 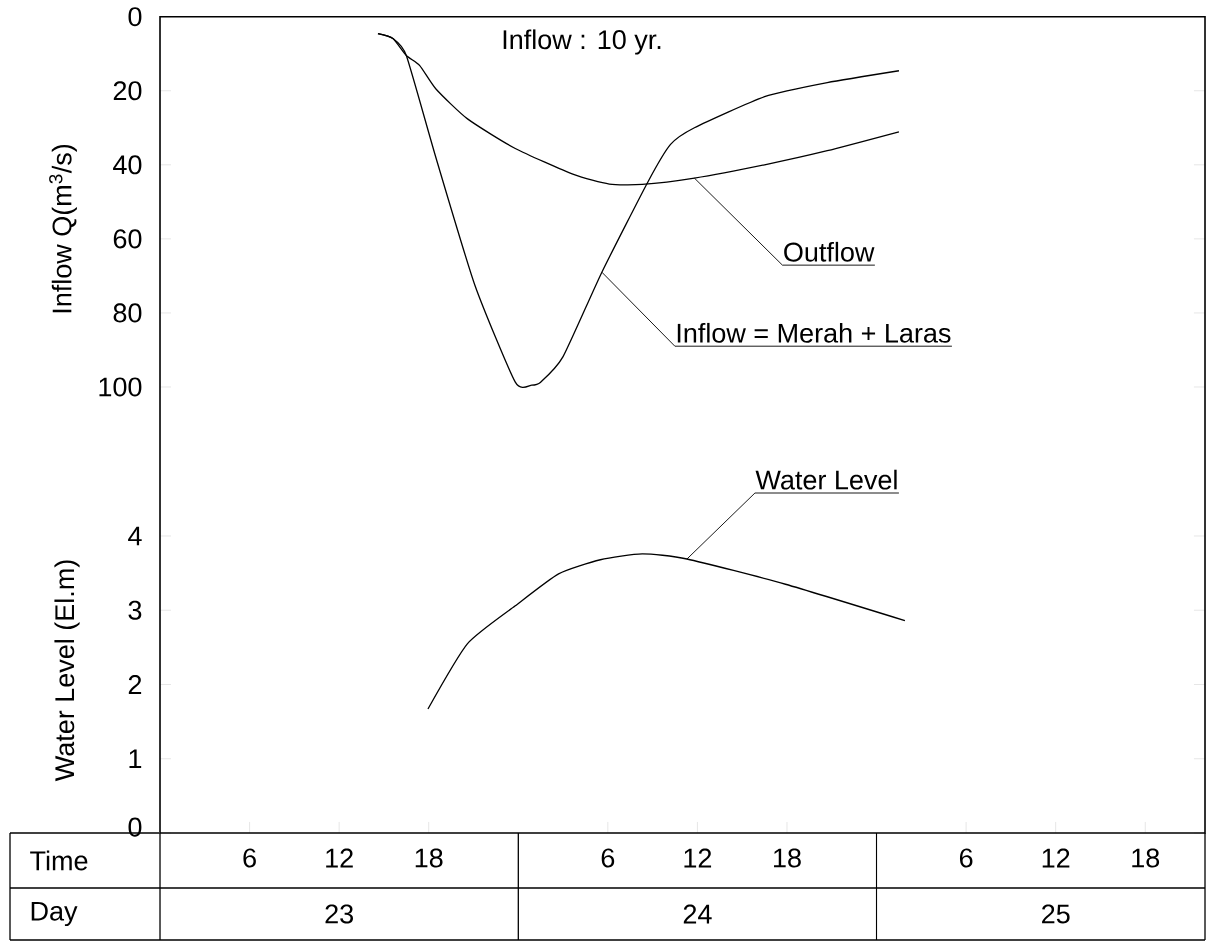 What do you see at coordinates (135, 610) in the screenshot?
I see `y-tick-label: 3` at bounding box center [135, 610].